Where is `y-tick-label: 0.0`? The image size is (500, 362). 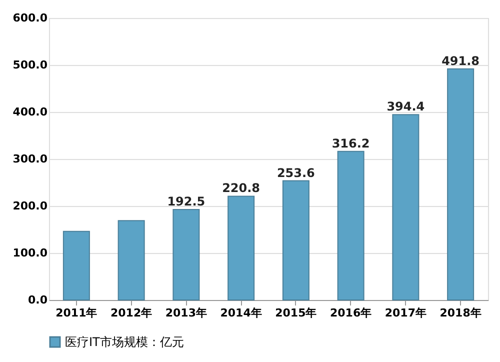 y-tick-label: 0.0 is located at coordinates (38, 300).